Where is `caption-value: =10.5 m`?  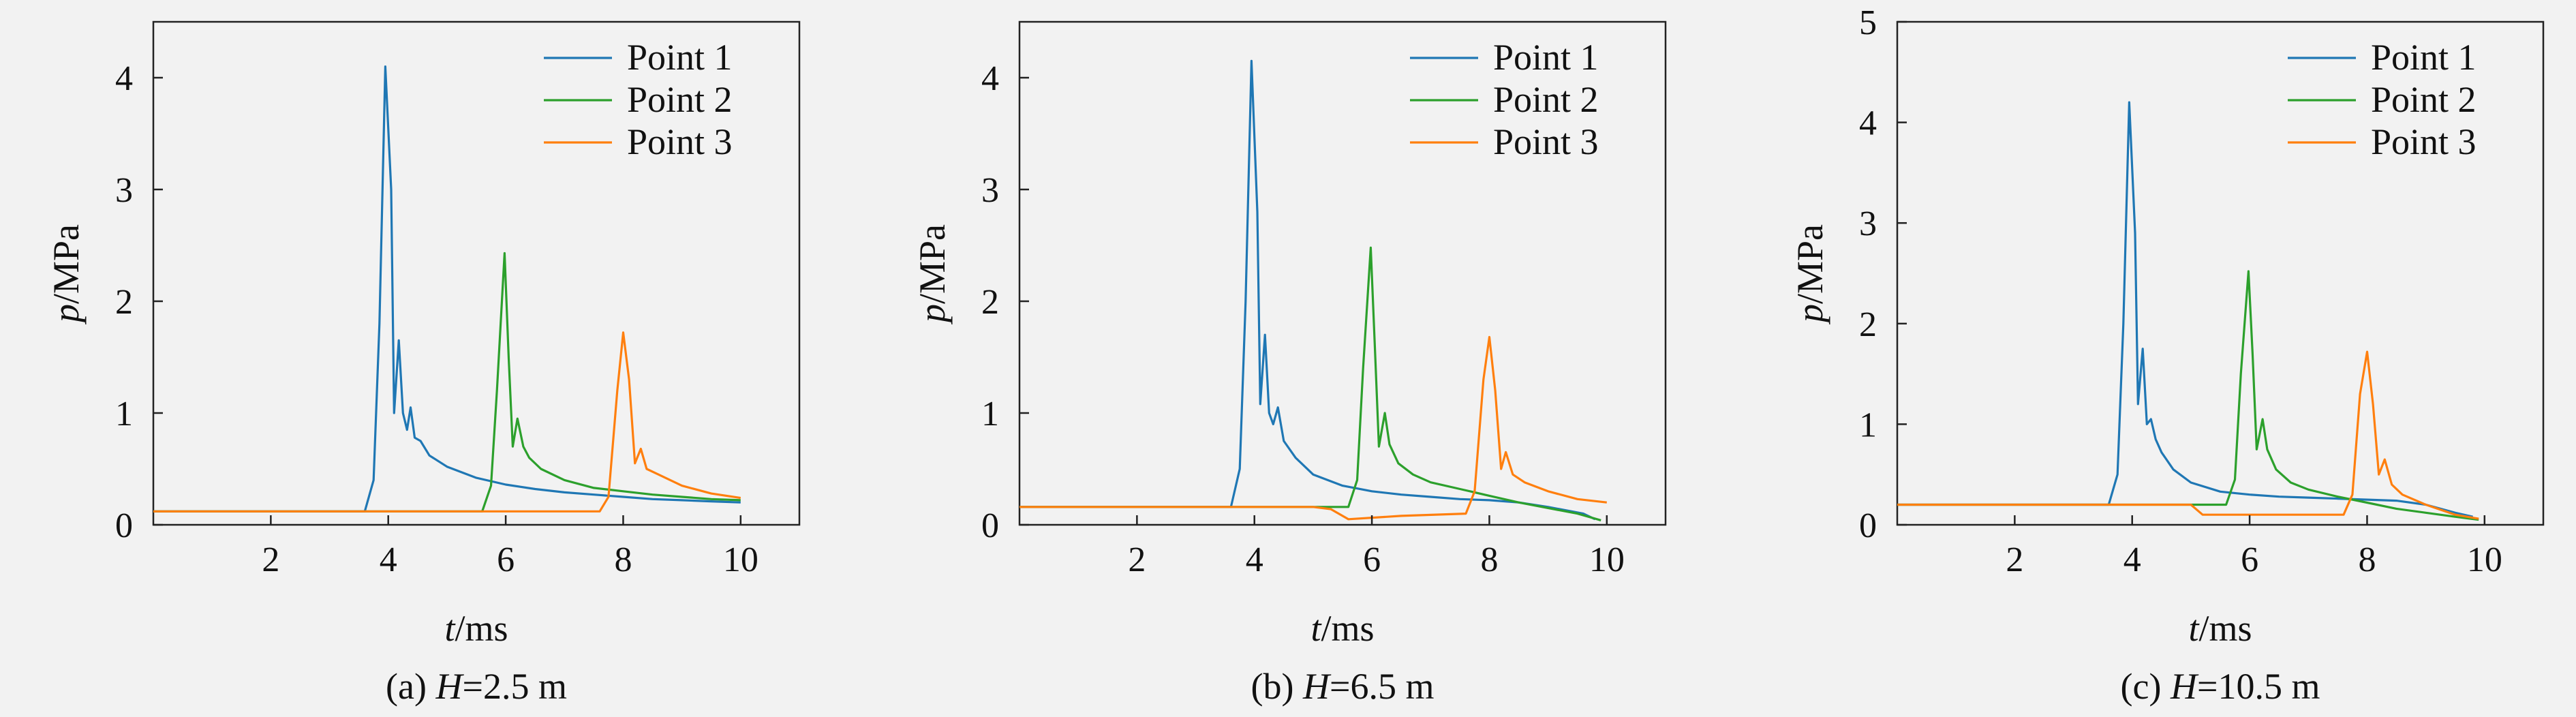 caption-value: =10.5 m is located at coordinates (2258, 686).